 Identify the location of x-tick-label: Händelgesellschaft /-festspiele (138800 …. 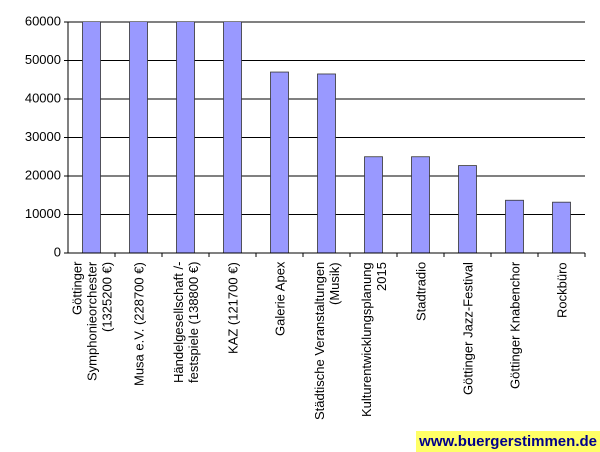
(185, 323).